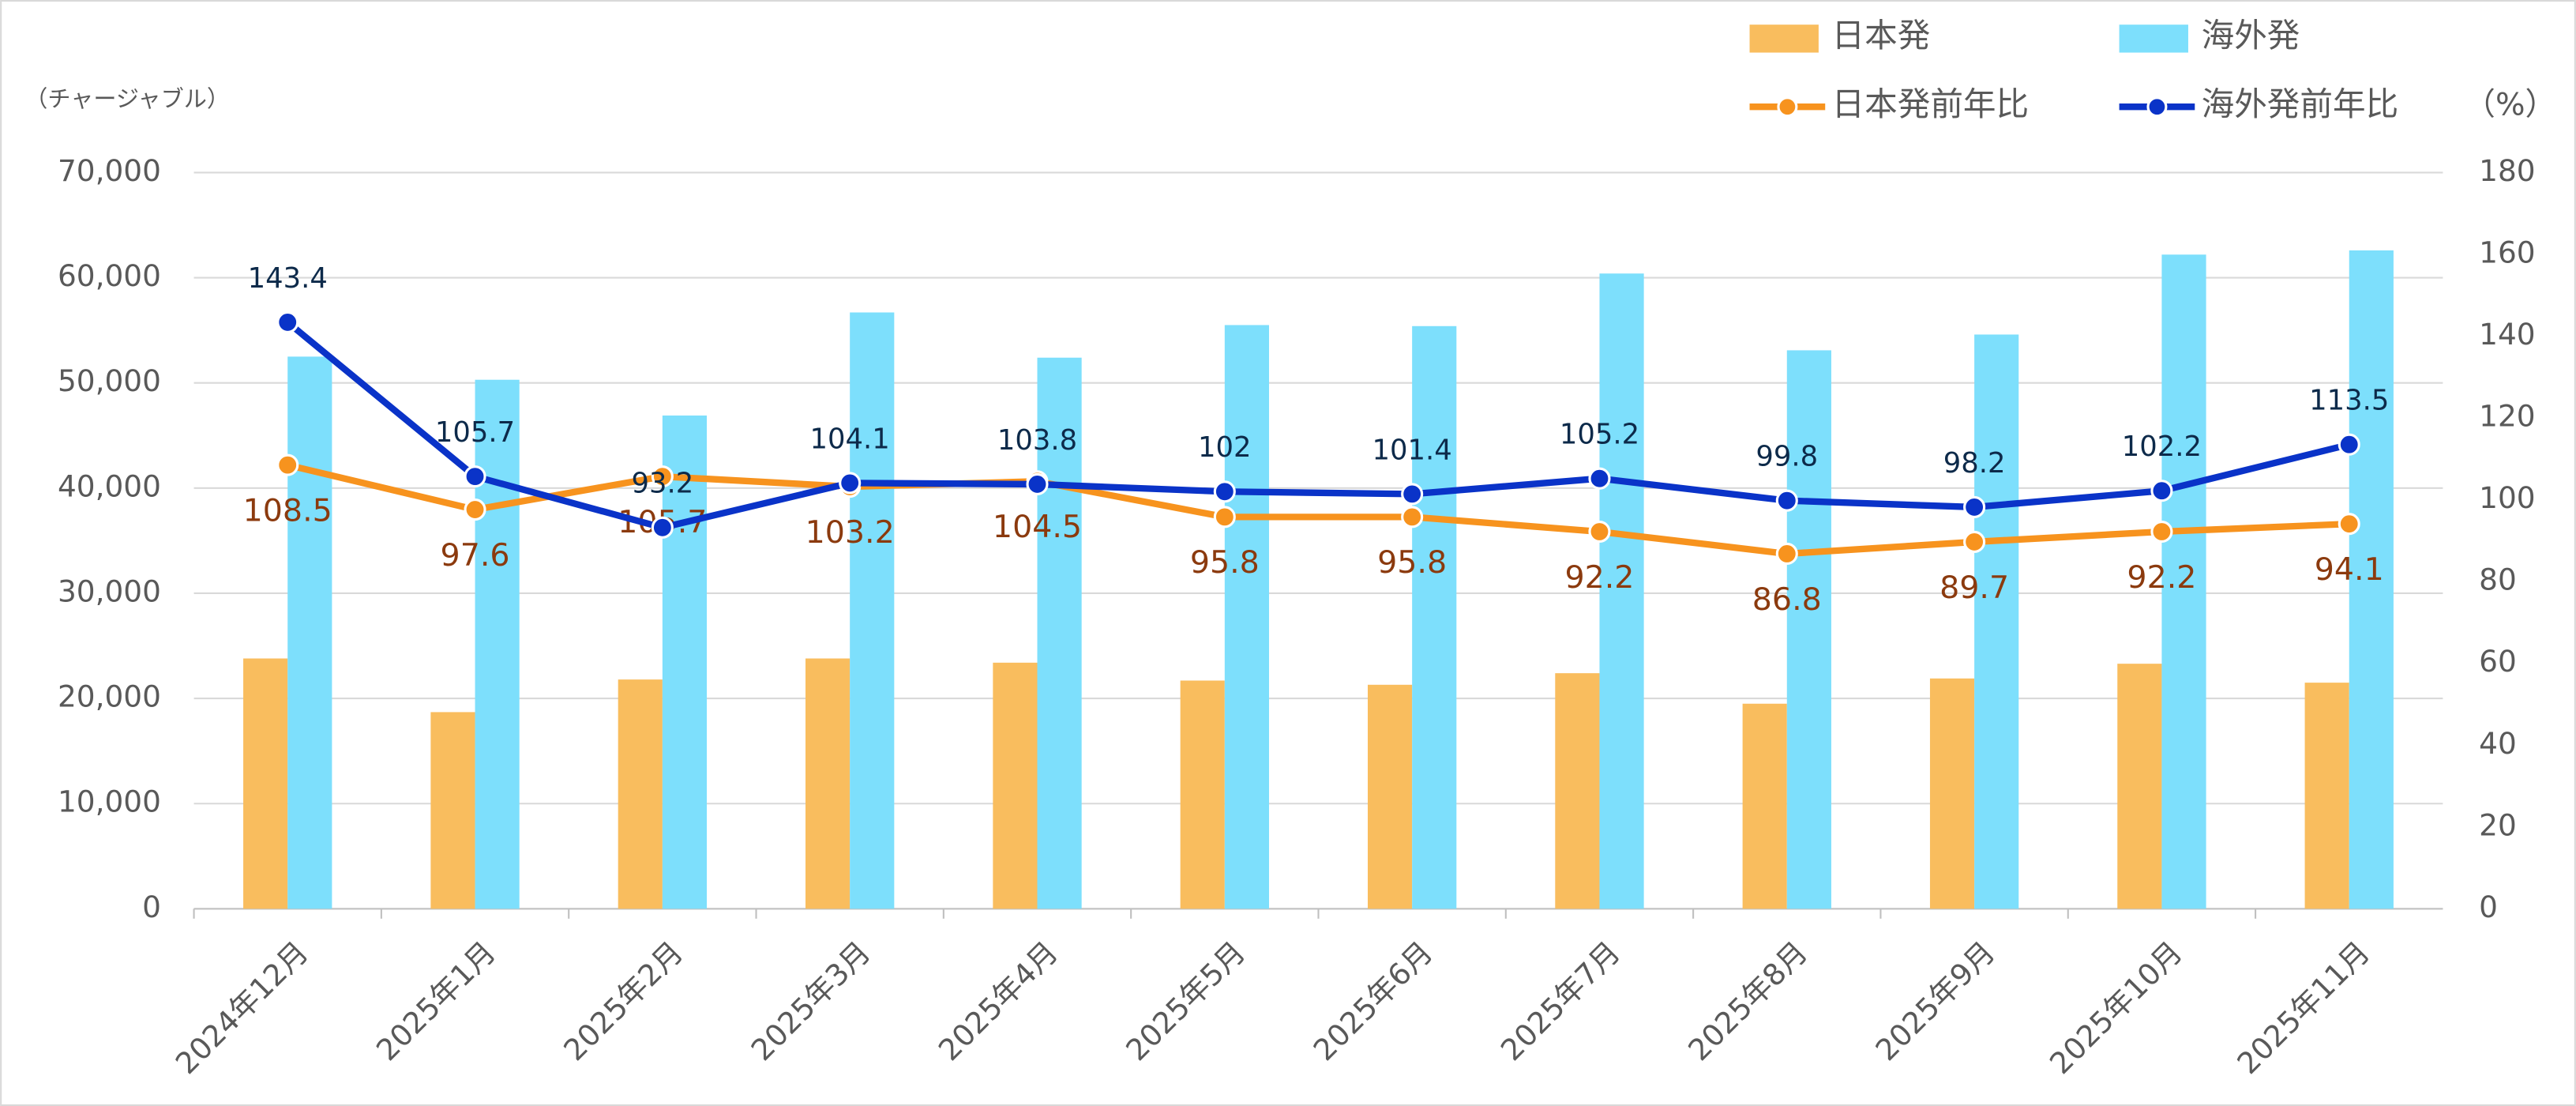 The image size is (2576, 1106). Describe the element at coordinates (2349, 401) in the screenshot. I see `data-label: 113.5` at that location.